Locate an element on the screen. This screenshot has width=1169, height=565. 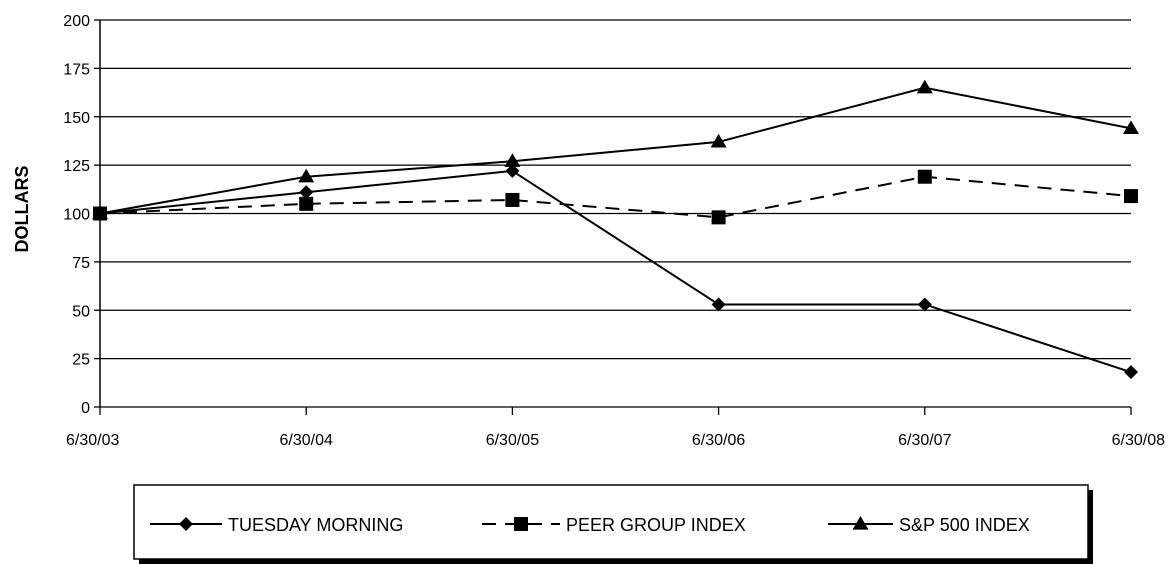
legend-label: TUESDAY MORNING is located at coordinates (315, 525).